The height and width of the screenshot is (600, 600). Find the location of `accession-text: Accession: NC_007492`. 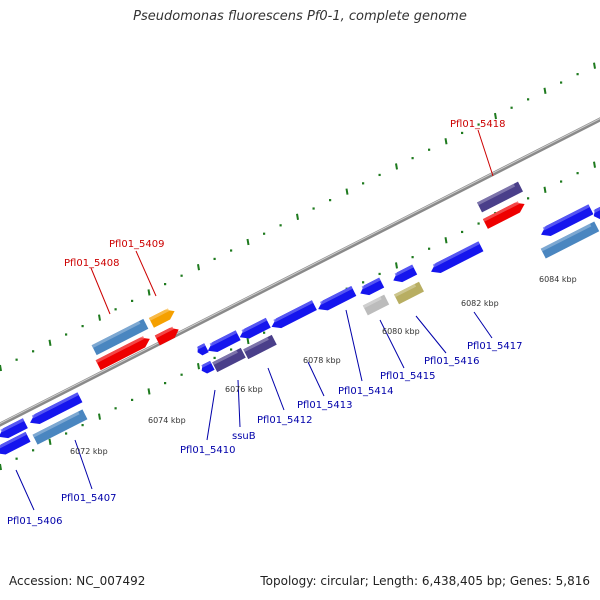

accession-text: Accession: NC_007492 is located at coordinates (77, 581).